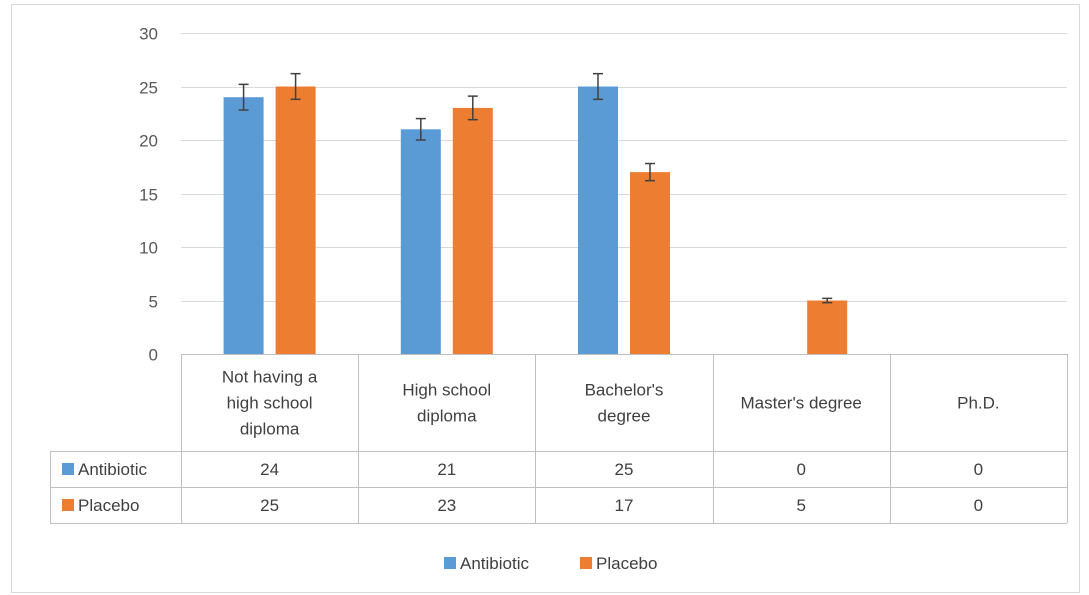  What do you see at coordinates (626, 563) in the screenshot?
I see `legend-label: Placebo` at bounding box center [626, 563].